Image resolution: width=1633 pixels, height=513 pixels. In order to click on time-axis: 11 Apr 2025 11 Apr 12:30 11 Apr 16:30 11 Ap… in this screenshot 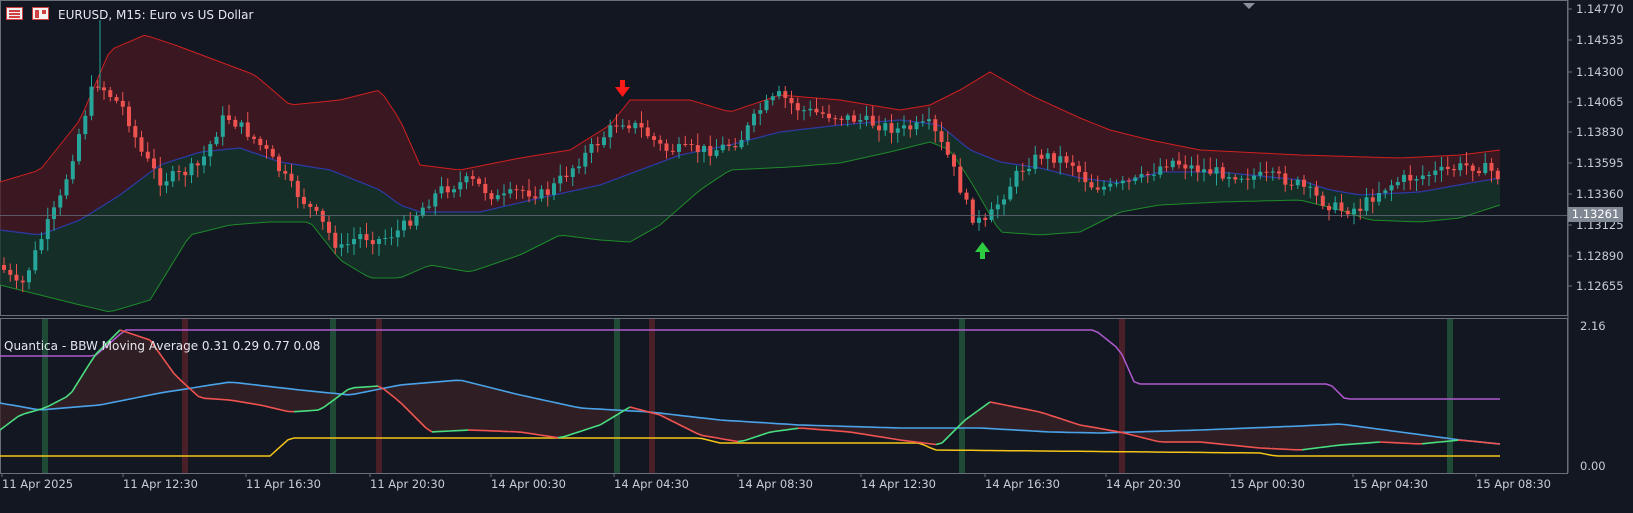, I will do `click(776, 482)`.